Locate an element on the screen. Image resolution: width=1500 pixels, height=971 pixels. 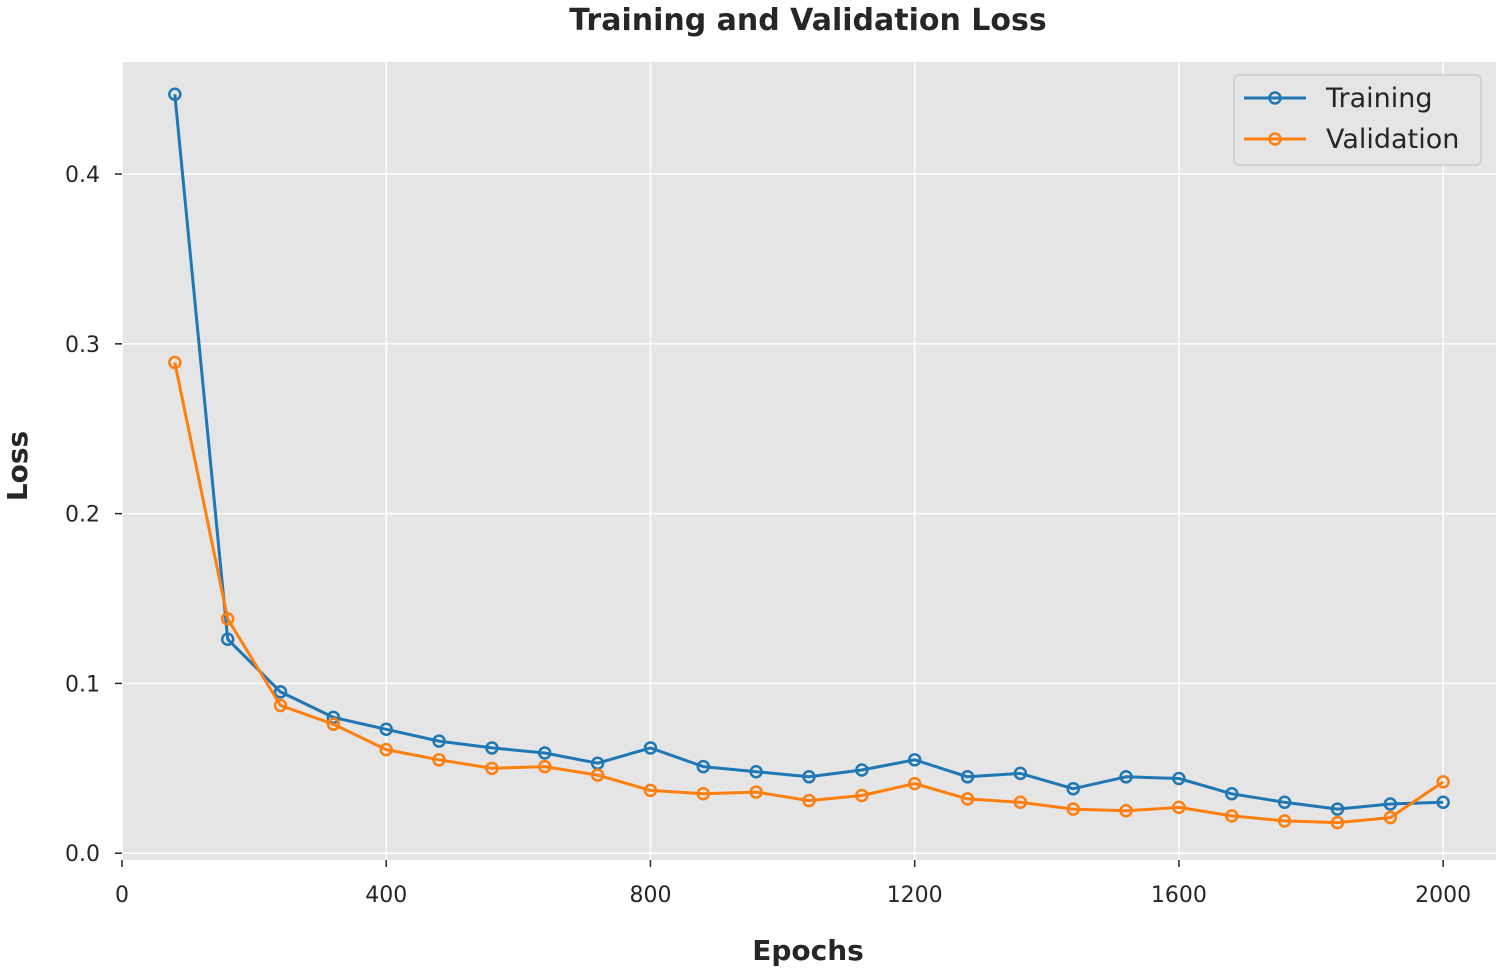
legend-marker-validation is located at coordinates (1275, 139).